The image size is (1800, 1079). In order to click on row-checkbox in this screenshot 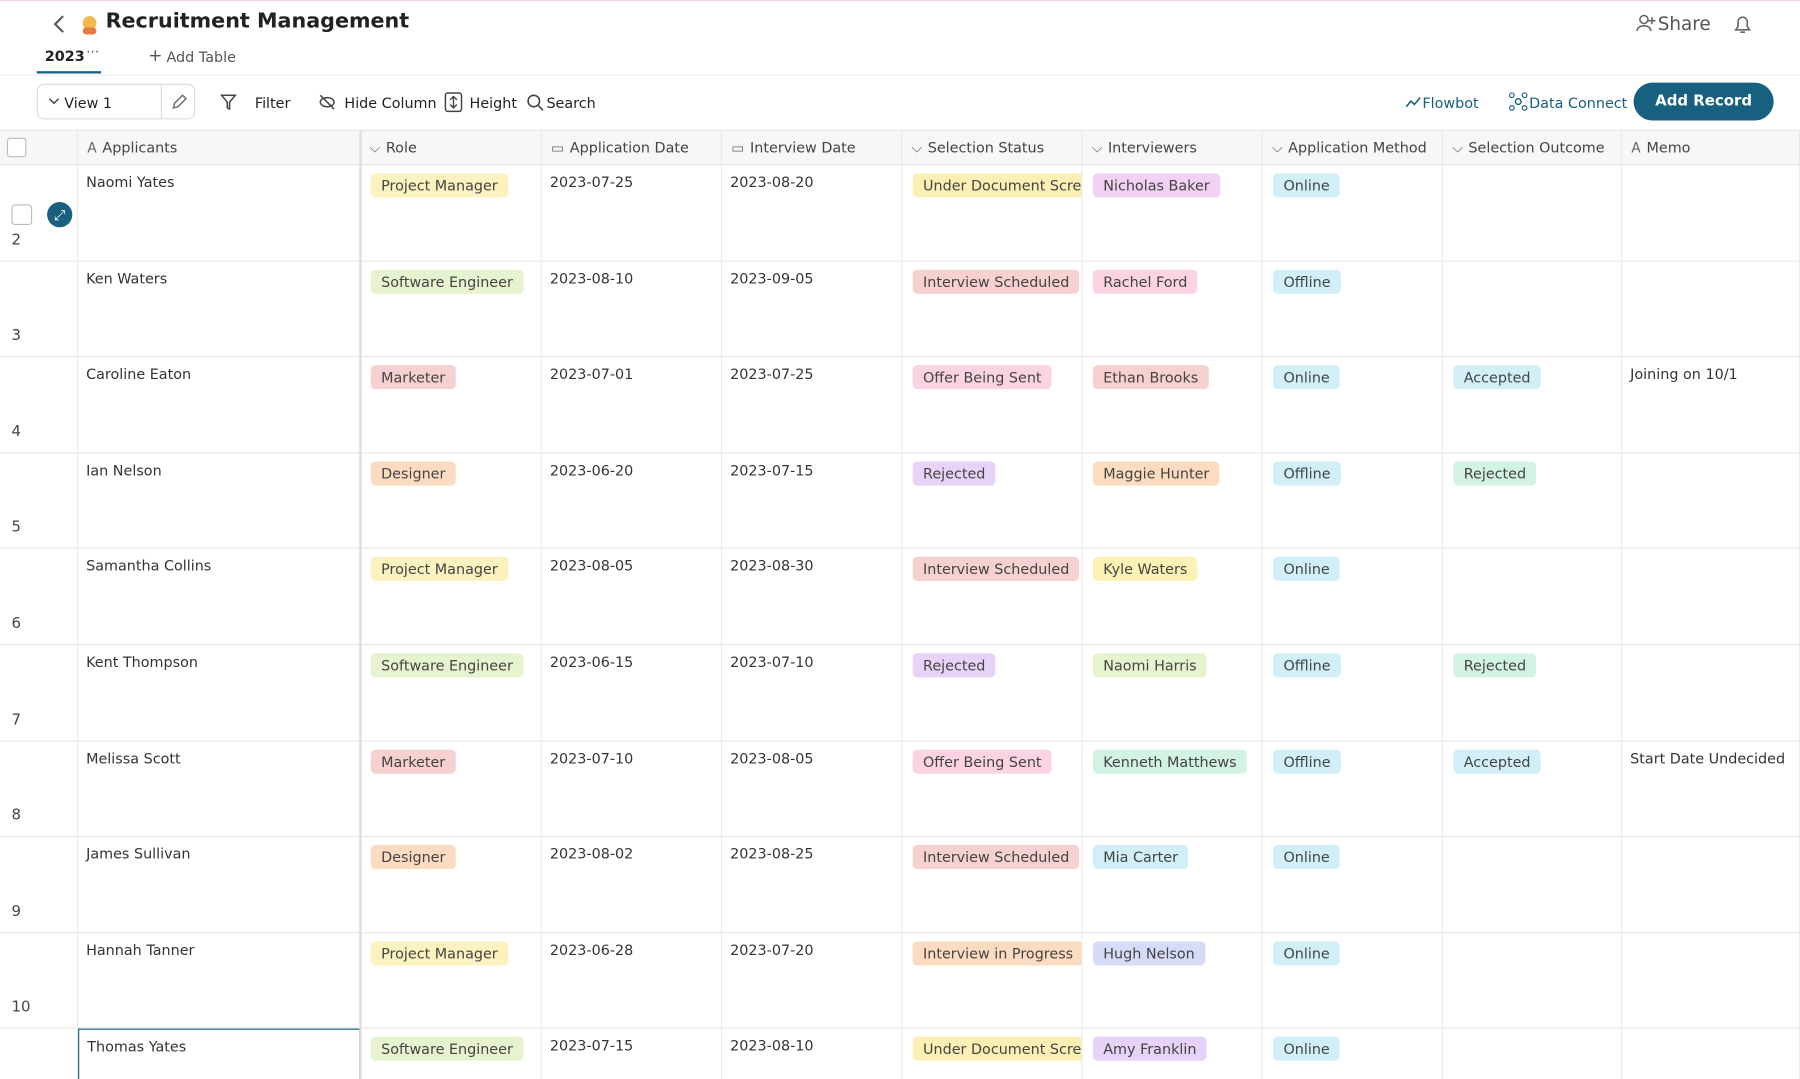, I will do `click(22, 215)`.